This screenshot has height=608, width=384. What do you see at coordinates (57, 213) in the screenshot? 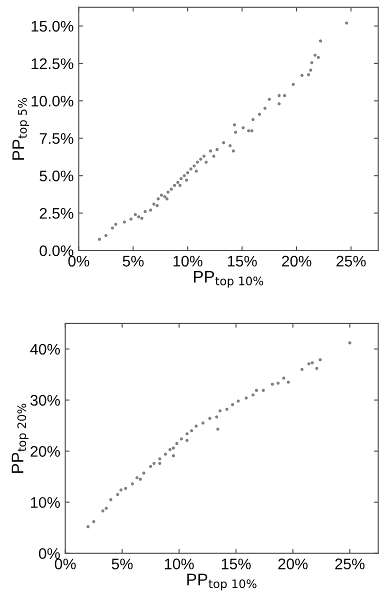
I see `y-tick-label: 2.5%` at bounding box center [57, 213].